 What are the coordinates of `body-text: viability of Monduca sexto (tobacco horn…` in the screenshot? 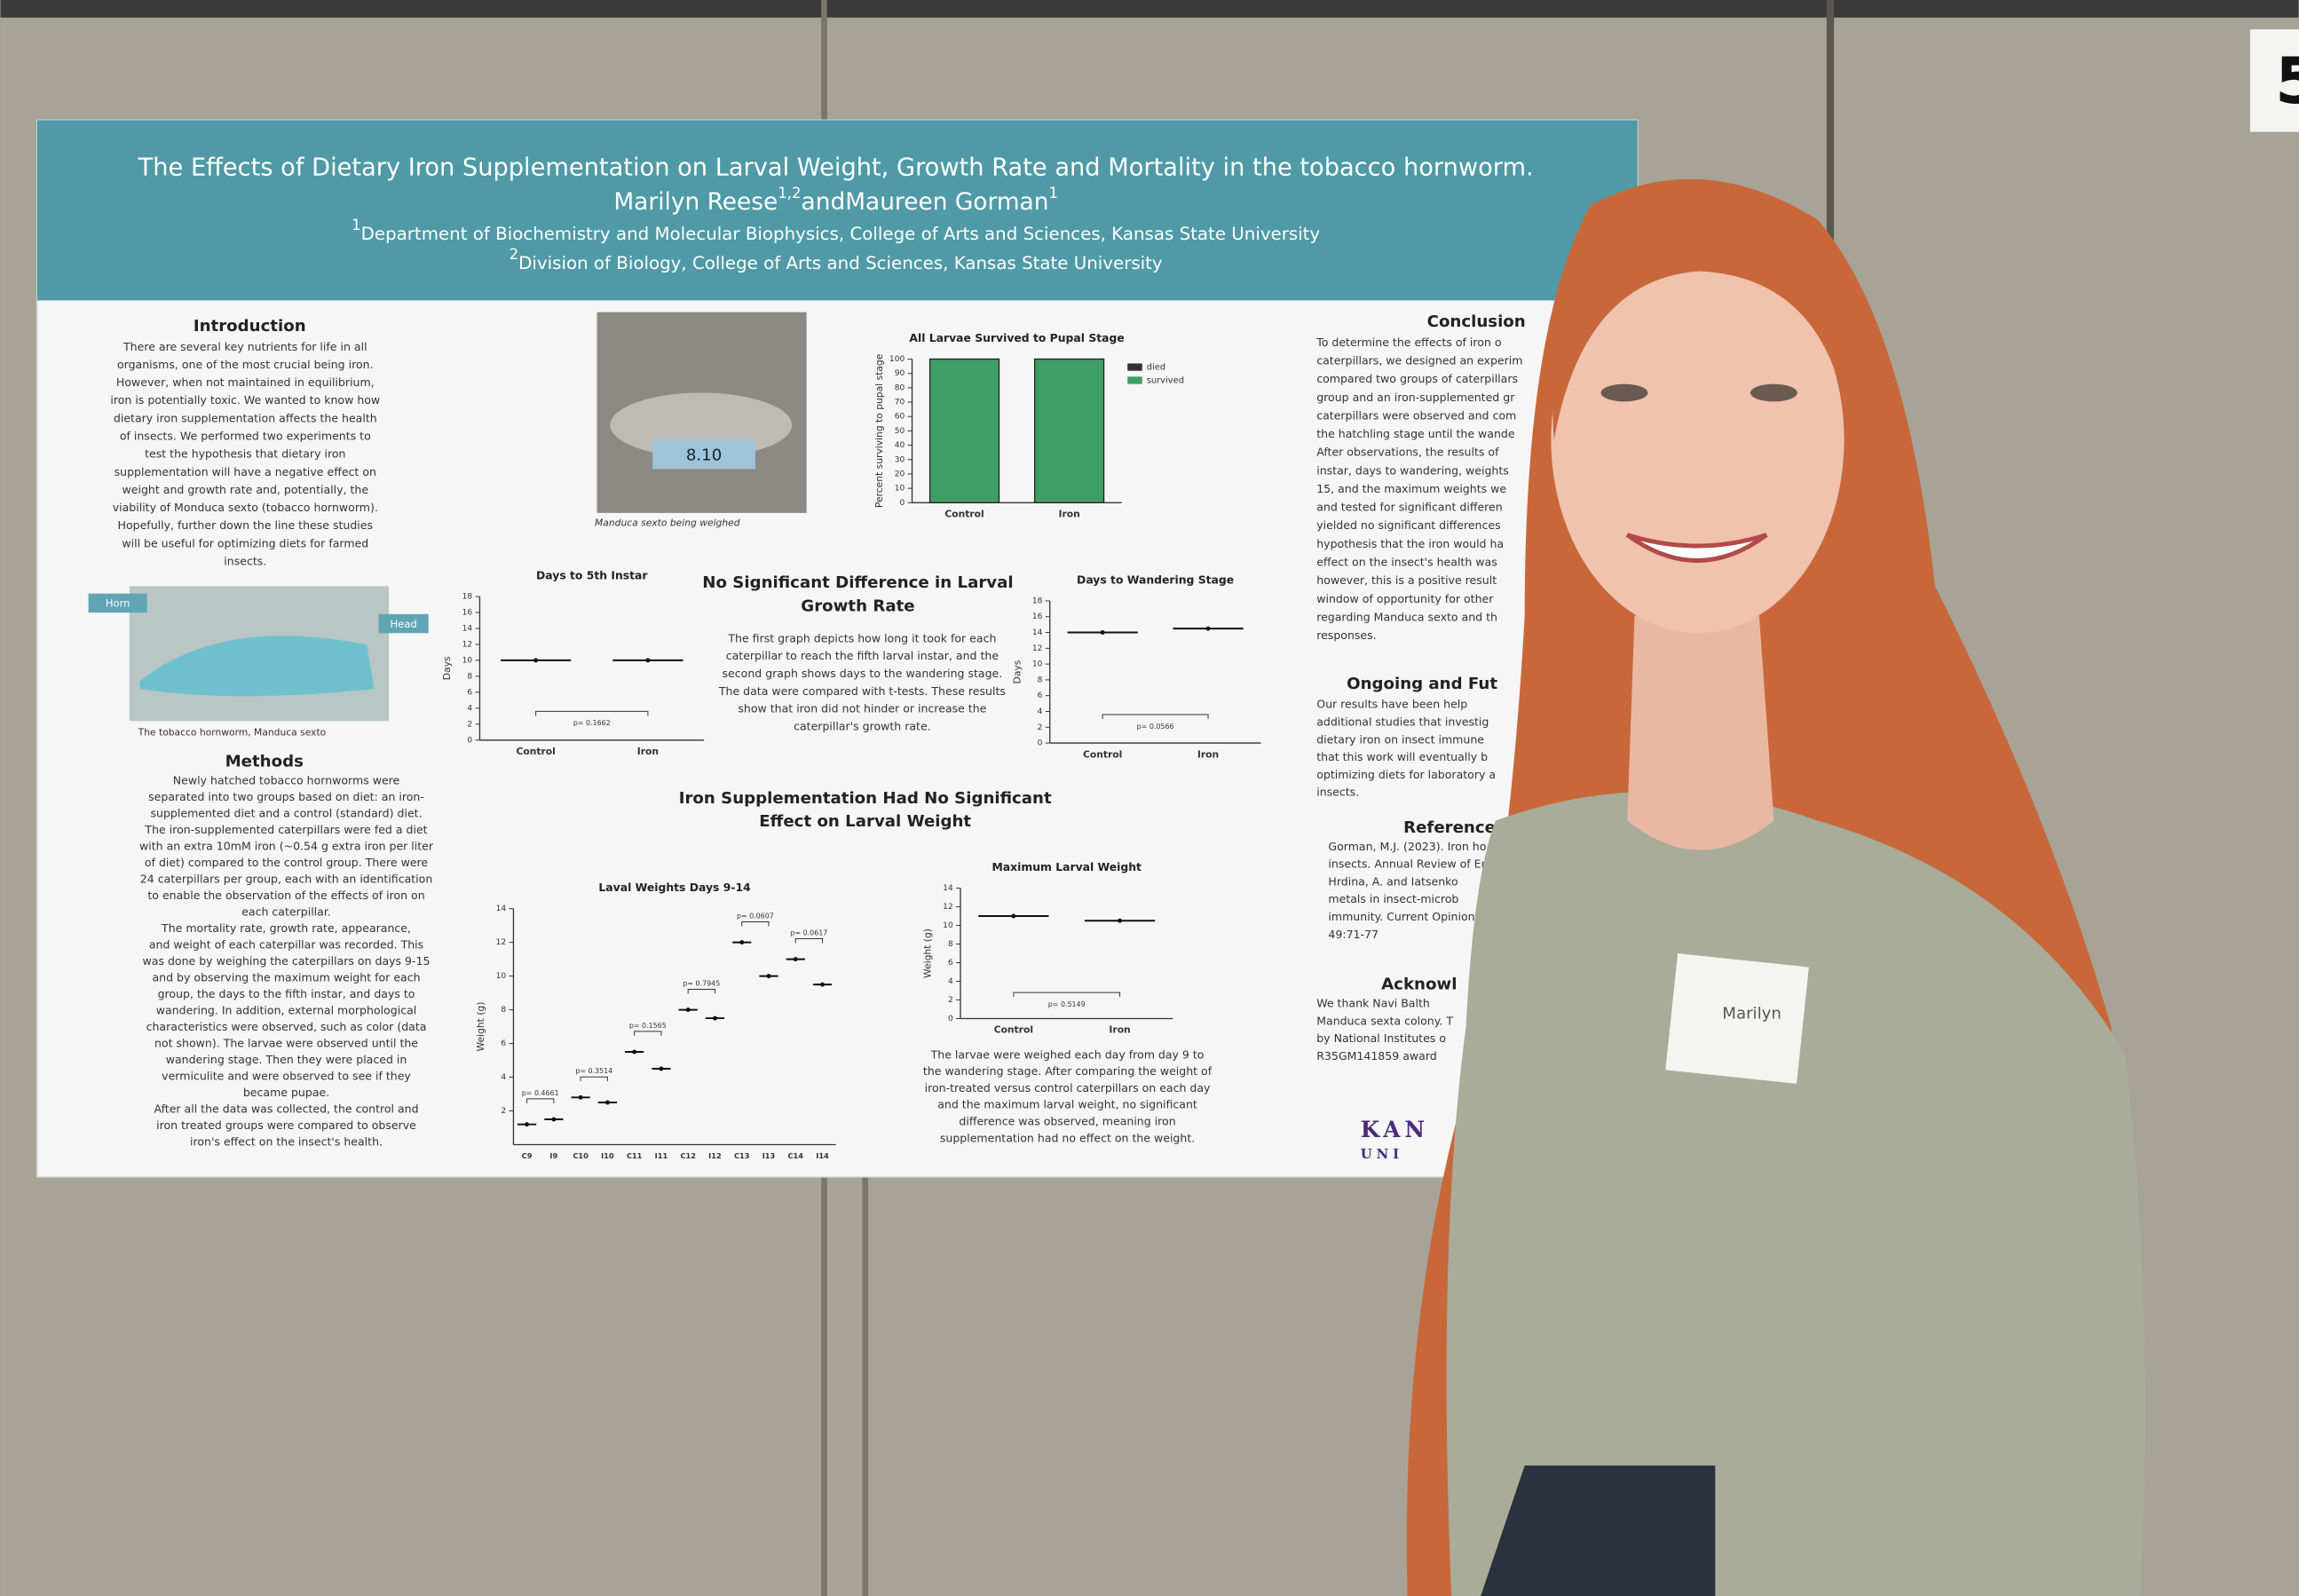 It's located at (245, 507).